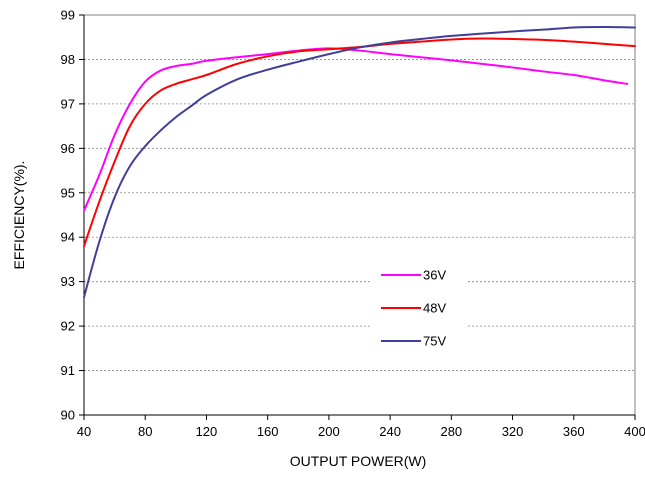 The height and width of the screenshot is (477, 645). I want to click on y-tick-label-90: 90, so click(68, 415).